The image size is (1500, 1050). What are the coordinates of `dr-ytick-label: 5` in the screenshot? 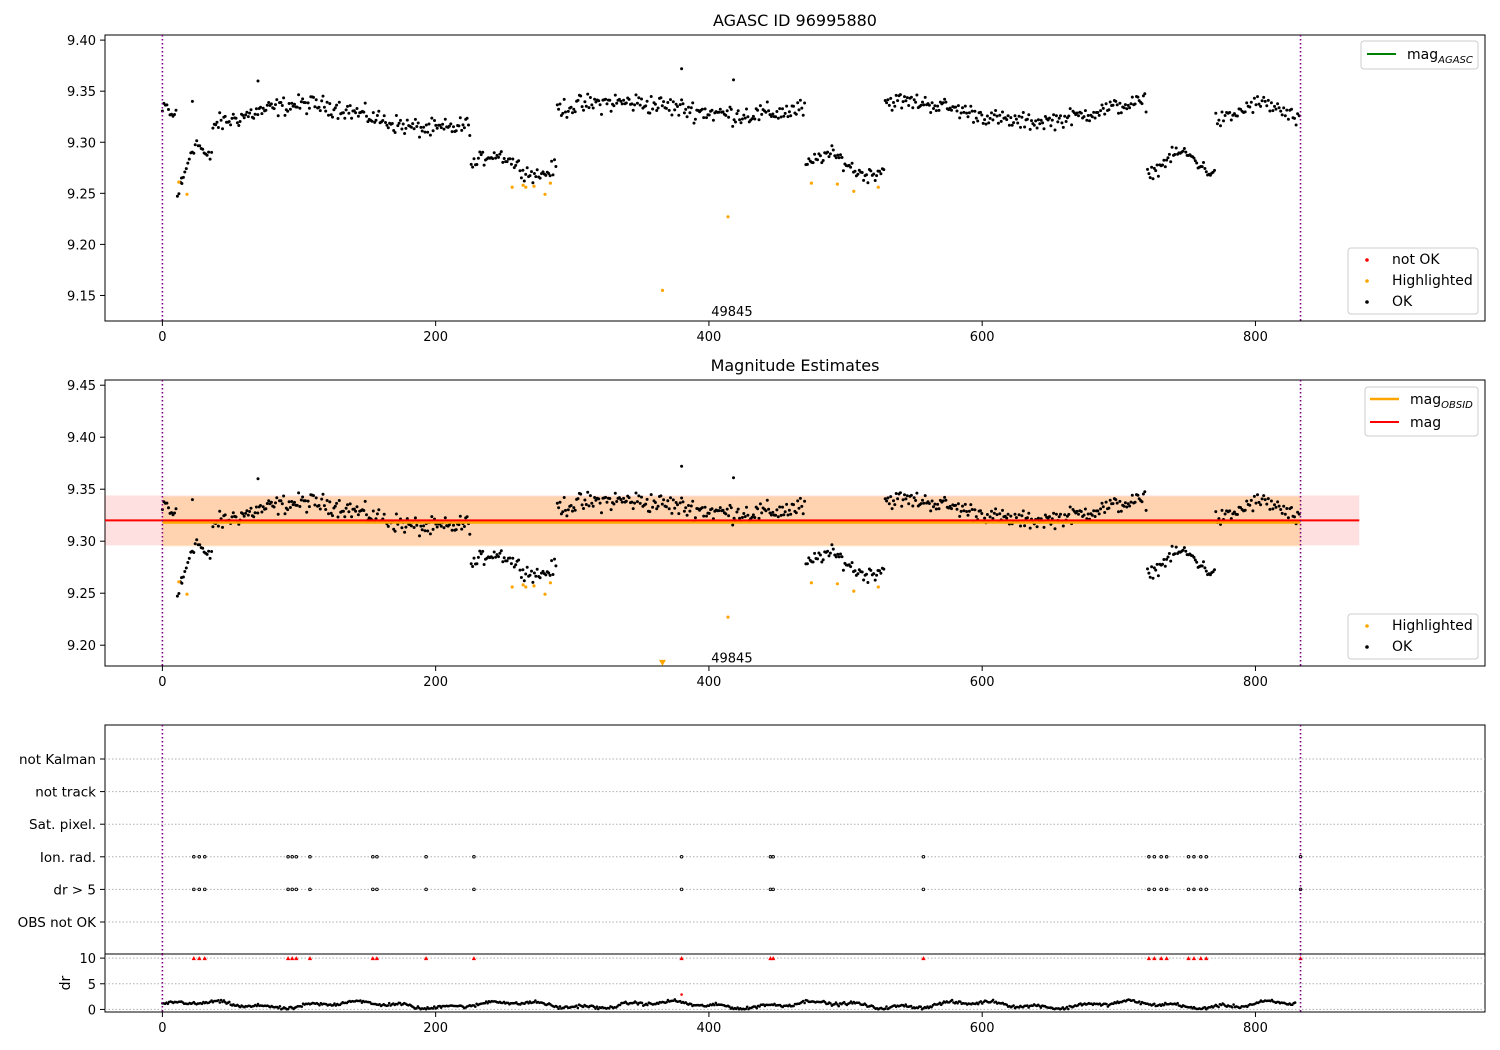 It's located at (92, 985).